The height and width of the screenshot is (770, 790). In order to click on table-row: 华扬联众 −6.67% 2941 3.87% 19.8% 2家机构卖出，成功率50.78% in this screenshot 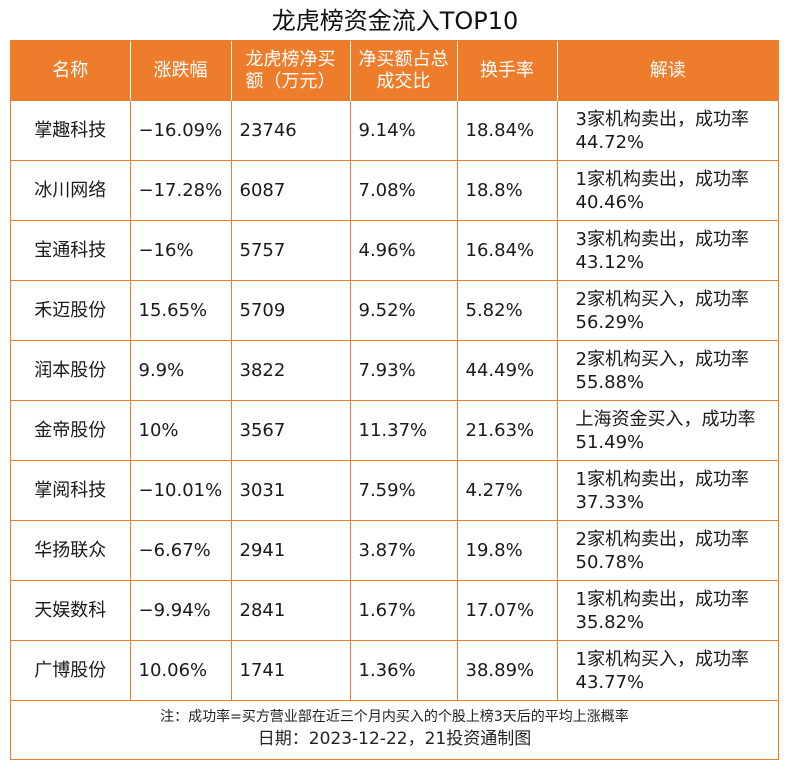, I will do `click(394, 550)`.